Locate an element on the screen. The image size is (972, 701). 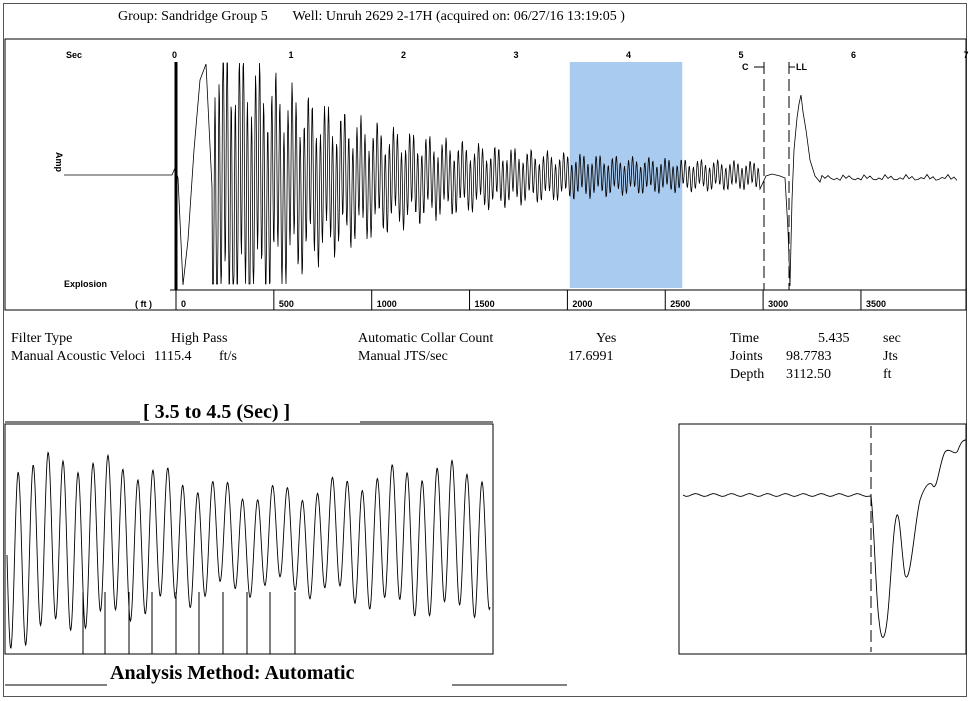
sec-tick-labels: 0 1 2 3 4 5 6 7 is located at coordinates (570, 55).